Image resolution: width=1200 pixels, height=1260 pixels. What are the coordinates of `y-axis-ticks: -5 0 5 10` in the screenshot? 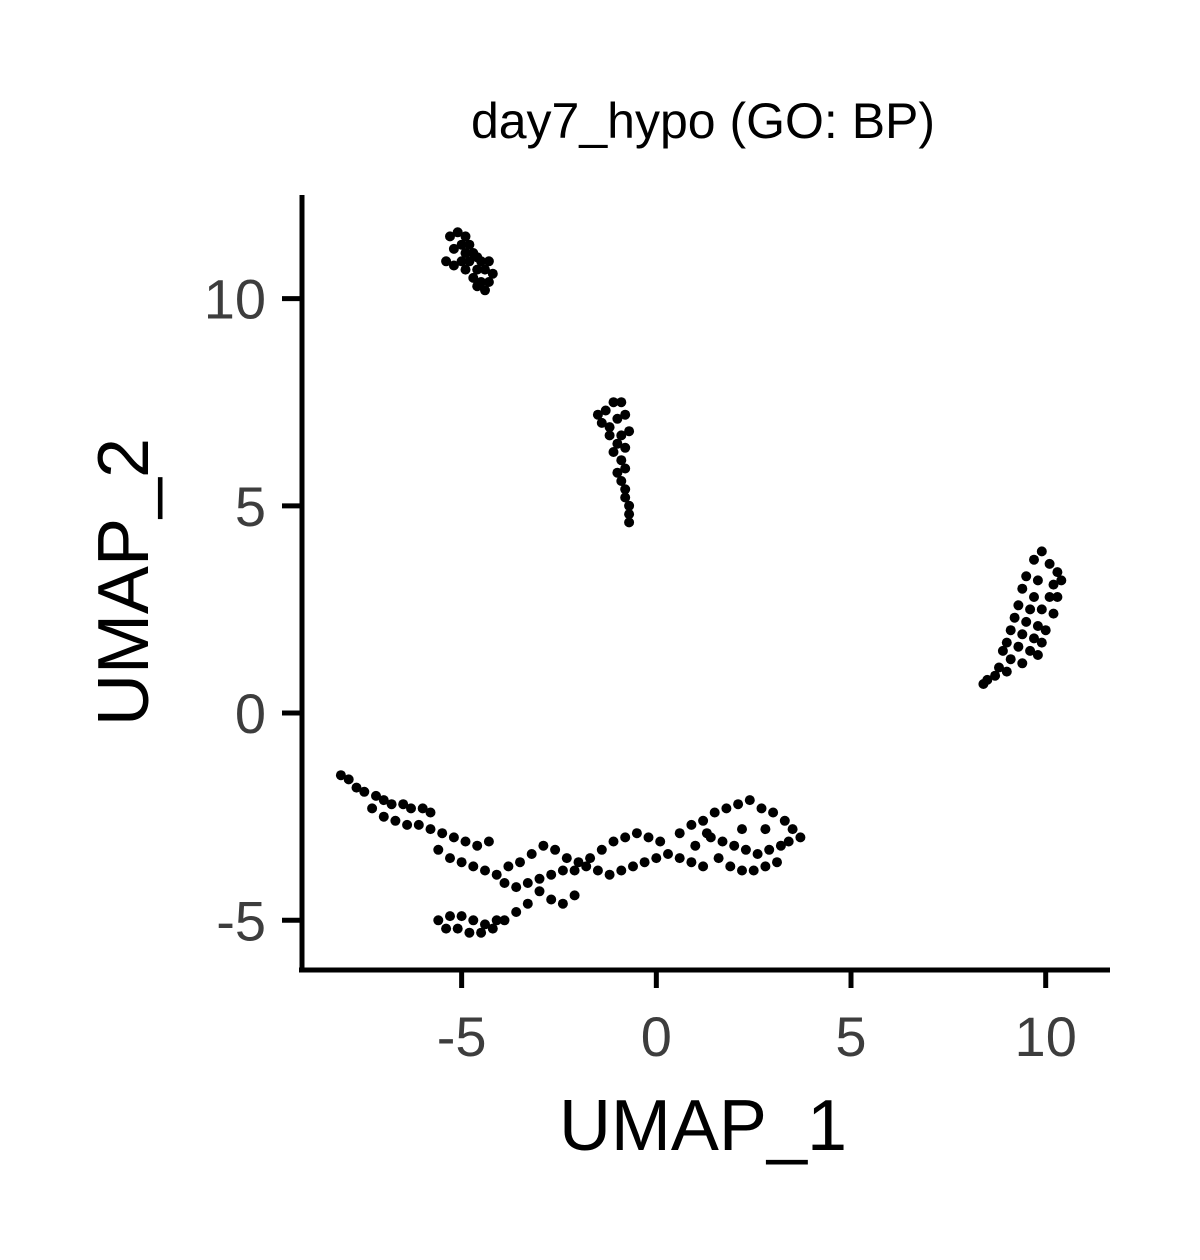 It's located at (253, 610).